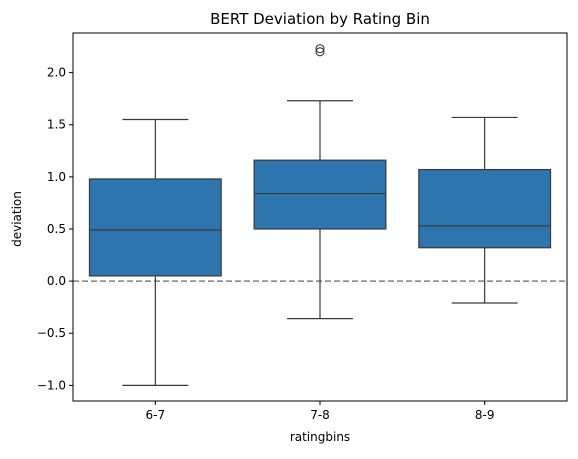 The width and height of the screenshot is (578, 459). Describe the element at coordinates (320, 19) in the screenshot. I see `chart-title: BERT Deviation by Rating Bin` at that location.